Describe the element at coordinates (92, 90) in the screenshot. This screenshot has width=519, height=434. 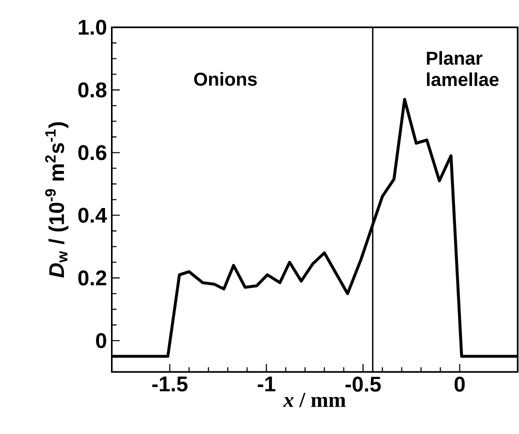
I see `y-tick-label: 0.8` at that location.